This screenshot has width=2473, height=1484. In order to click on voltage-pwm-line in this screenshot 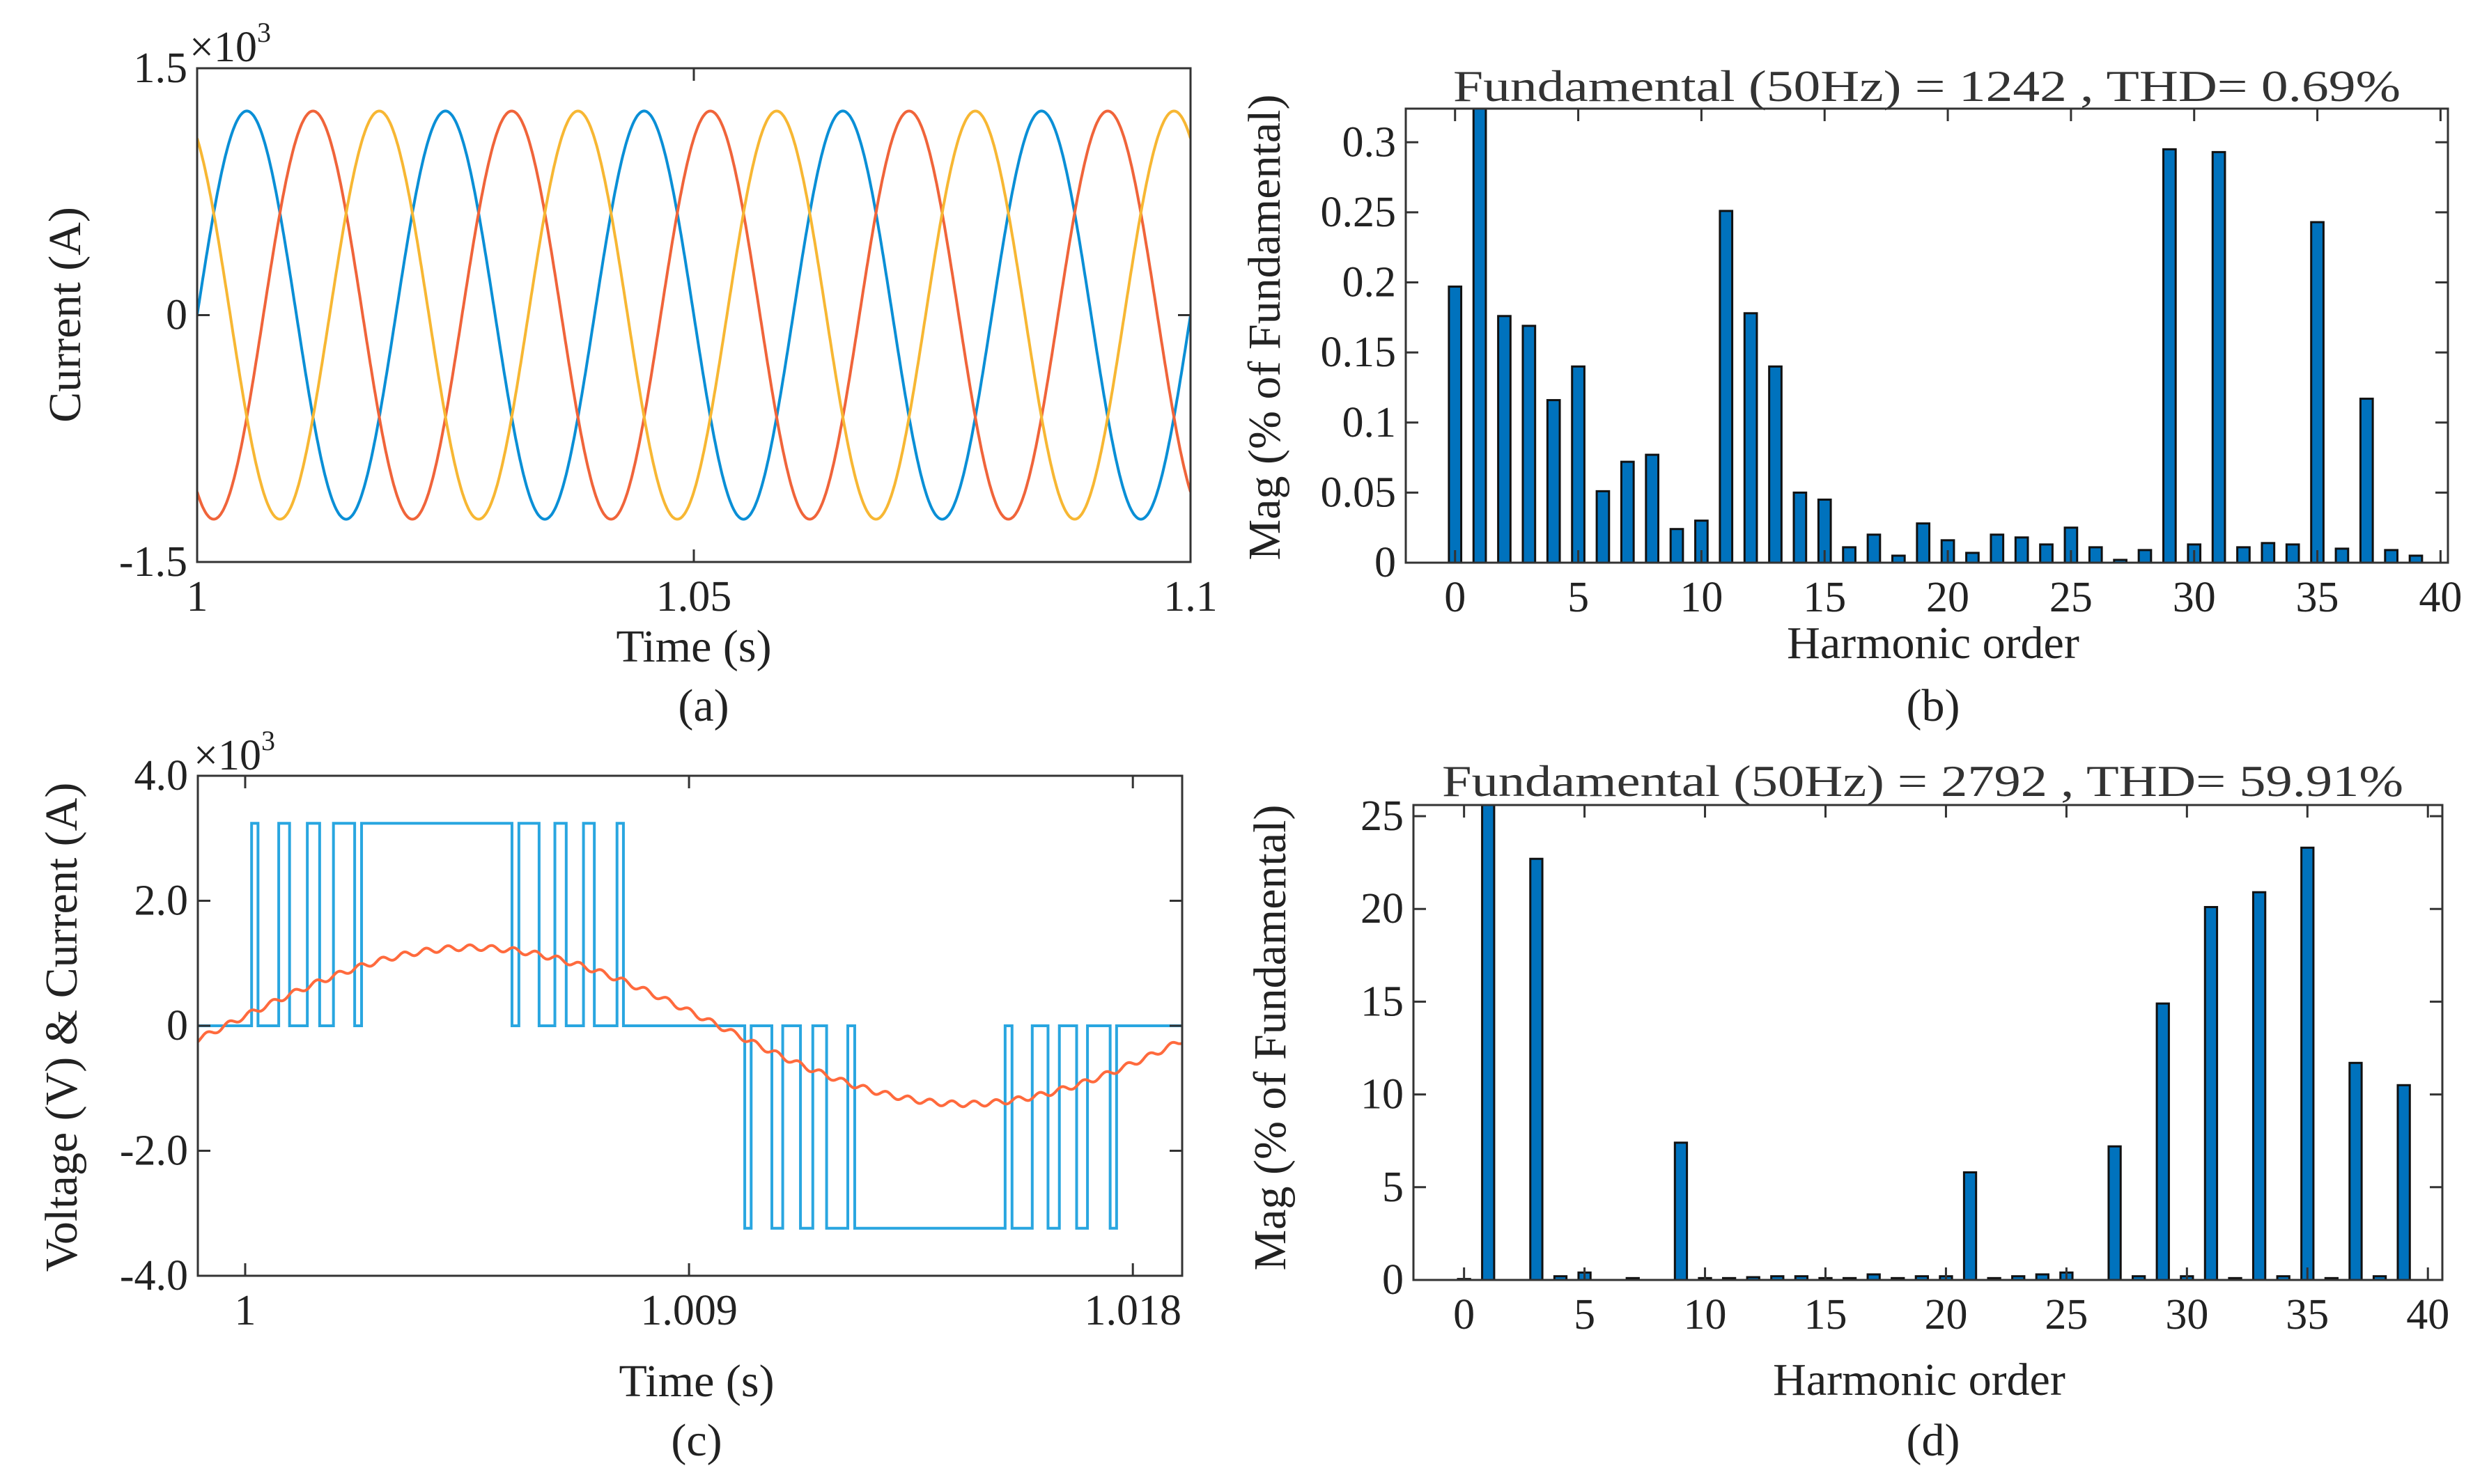, I will do `click(690, 1026)`.